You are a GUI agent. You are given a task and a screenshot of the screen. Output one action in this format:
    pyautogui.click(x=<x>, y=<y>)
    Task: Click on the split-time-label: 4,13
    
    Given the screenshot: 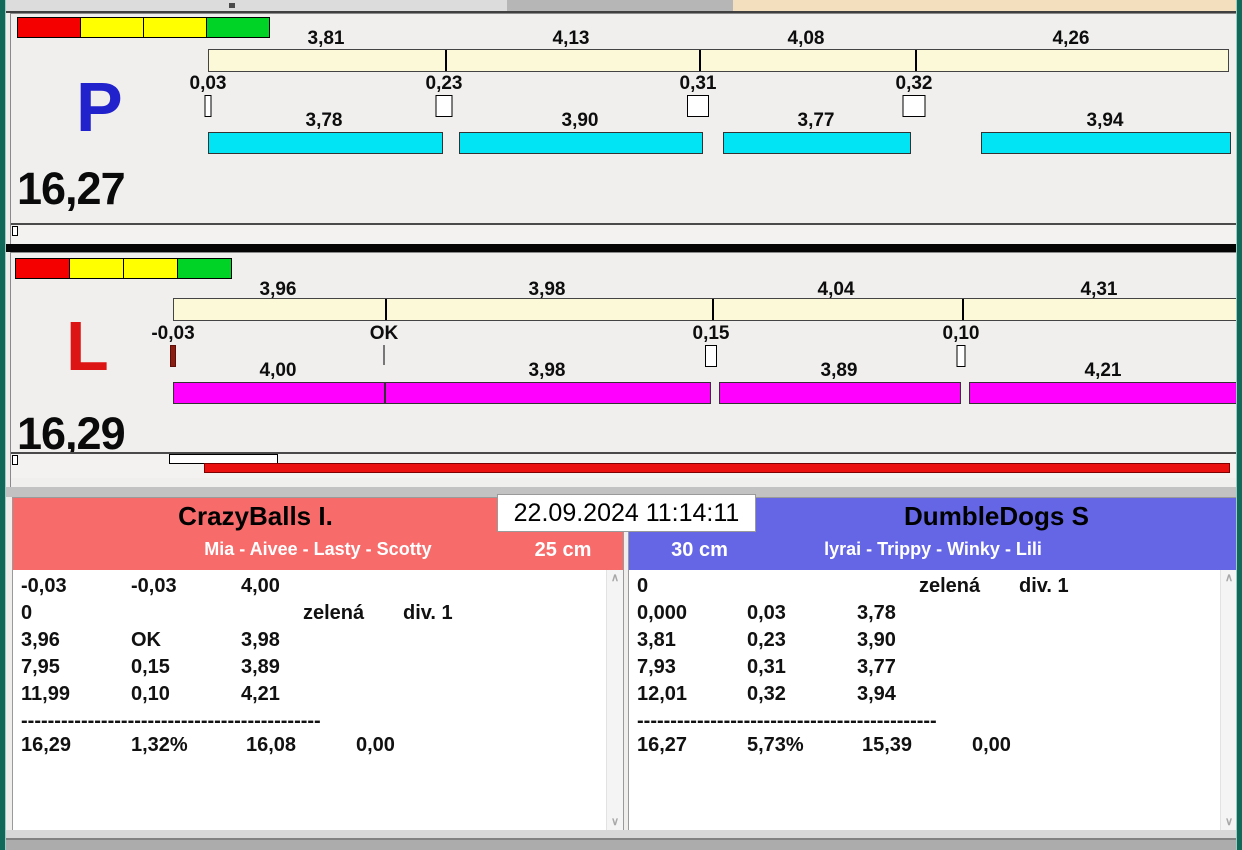 What is the action you would take?
    pyautogui.click(x=571, y=38)
    